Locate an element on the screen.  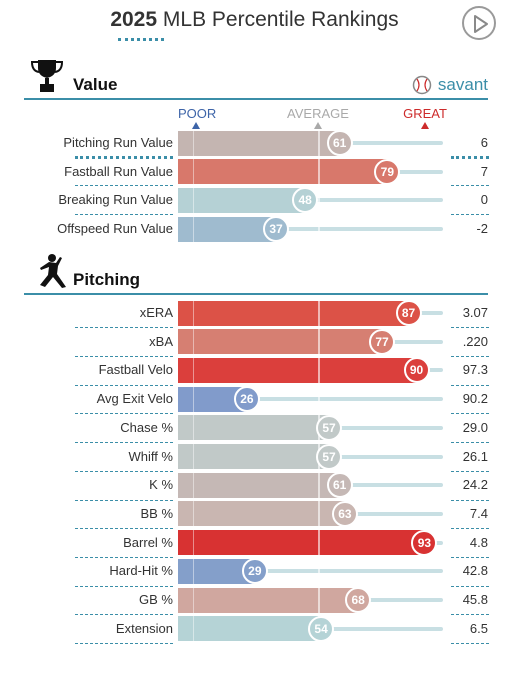
trophy-icon is located at coordinates (47, 78).